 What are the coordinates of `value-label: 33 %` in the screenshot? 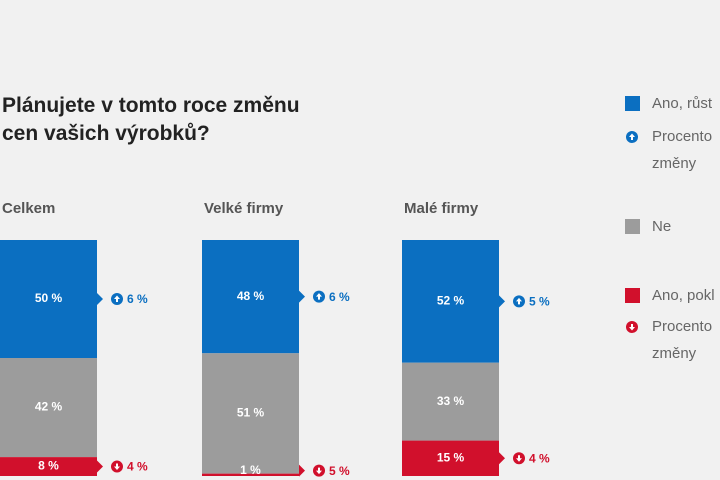 It's located at (451, 401).